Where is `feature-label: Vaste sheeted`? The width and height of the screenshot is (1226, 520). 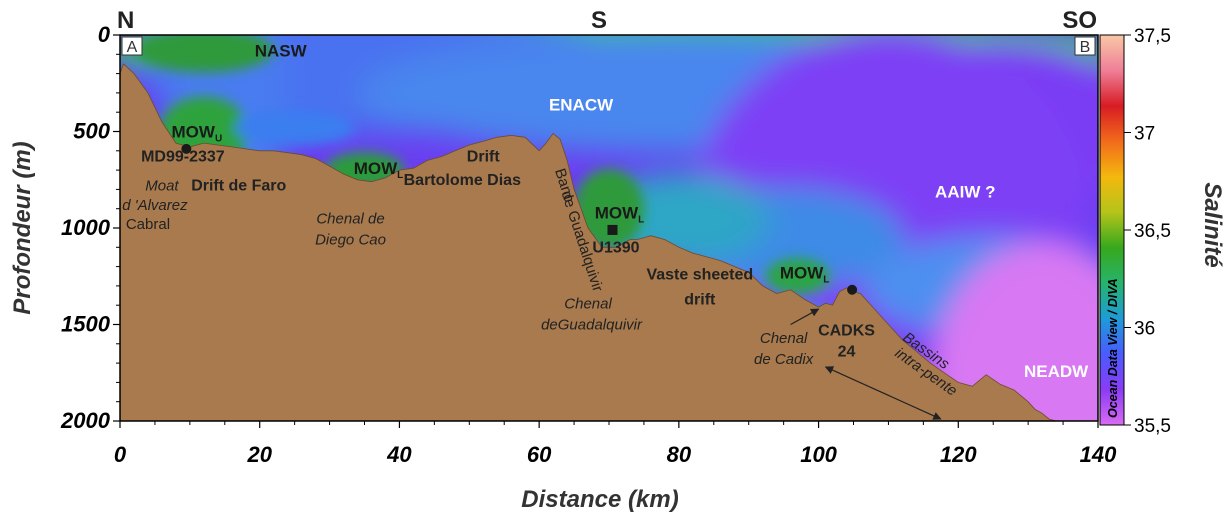 feature-label: Vaste sheeted is located at coordinates (699, 274).